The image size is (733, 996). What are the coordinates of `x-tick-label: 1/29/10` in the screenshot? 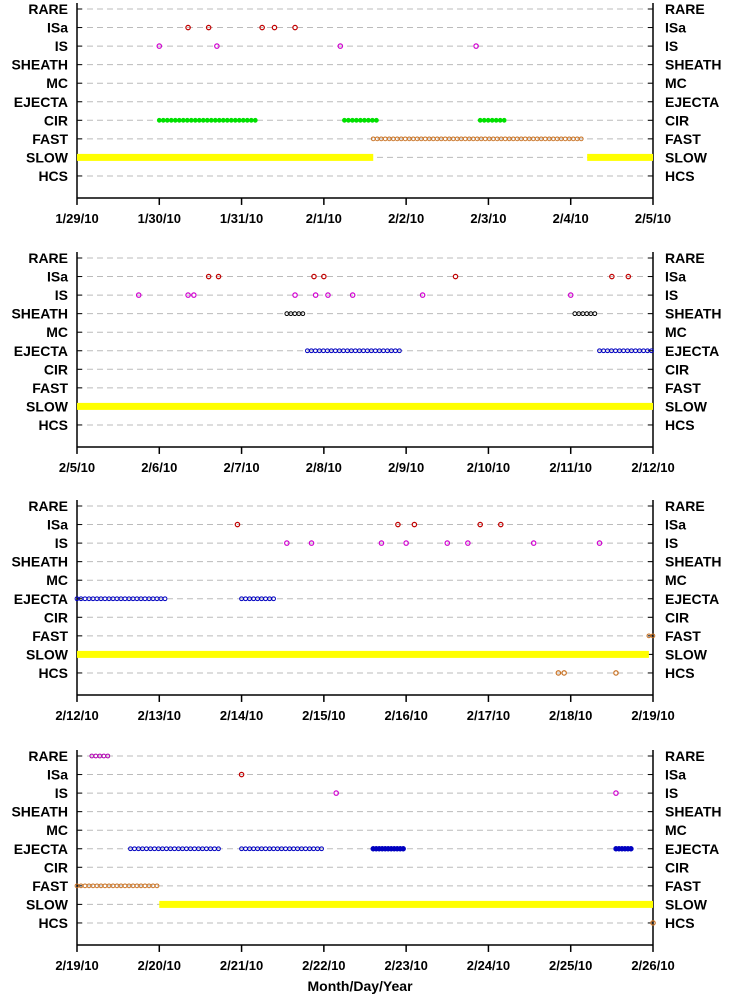 It's located at (76, 218).